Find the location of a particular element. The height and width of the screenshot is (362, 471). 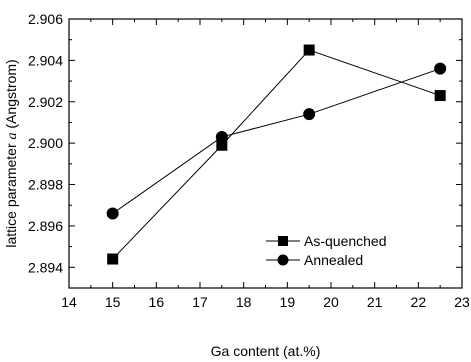

x-axis-label: Ga content (at.%) is located at coordinates (266, 351).